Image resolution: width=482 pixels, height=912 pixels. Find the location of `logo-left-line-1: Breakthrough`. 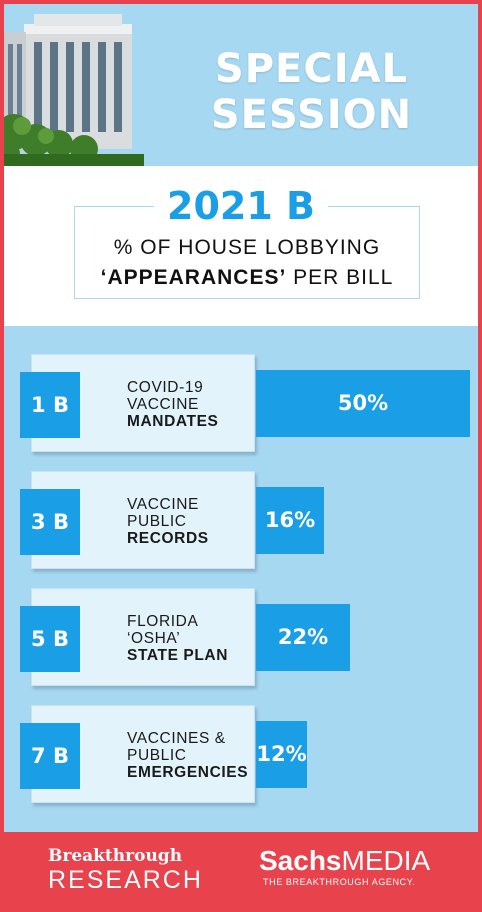

logo-left-line-1: Breakthrough is located at coordinates (115, 856).